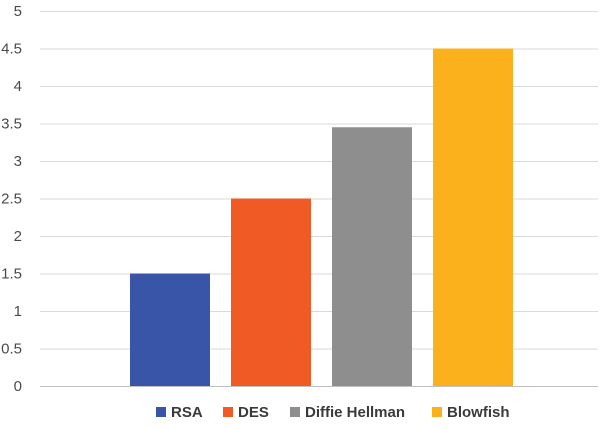  What do you see at coordinates (187, 412) in the screenshot?
I see `legend-label: RSA` at bounding box center [187, 412].